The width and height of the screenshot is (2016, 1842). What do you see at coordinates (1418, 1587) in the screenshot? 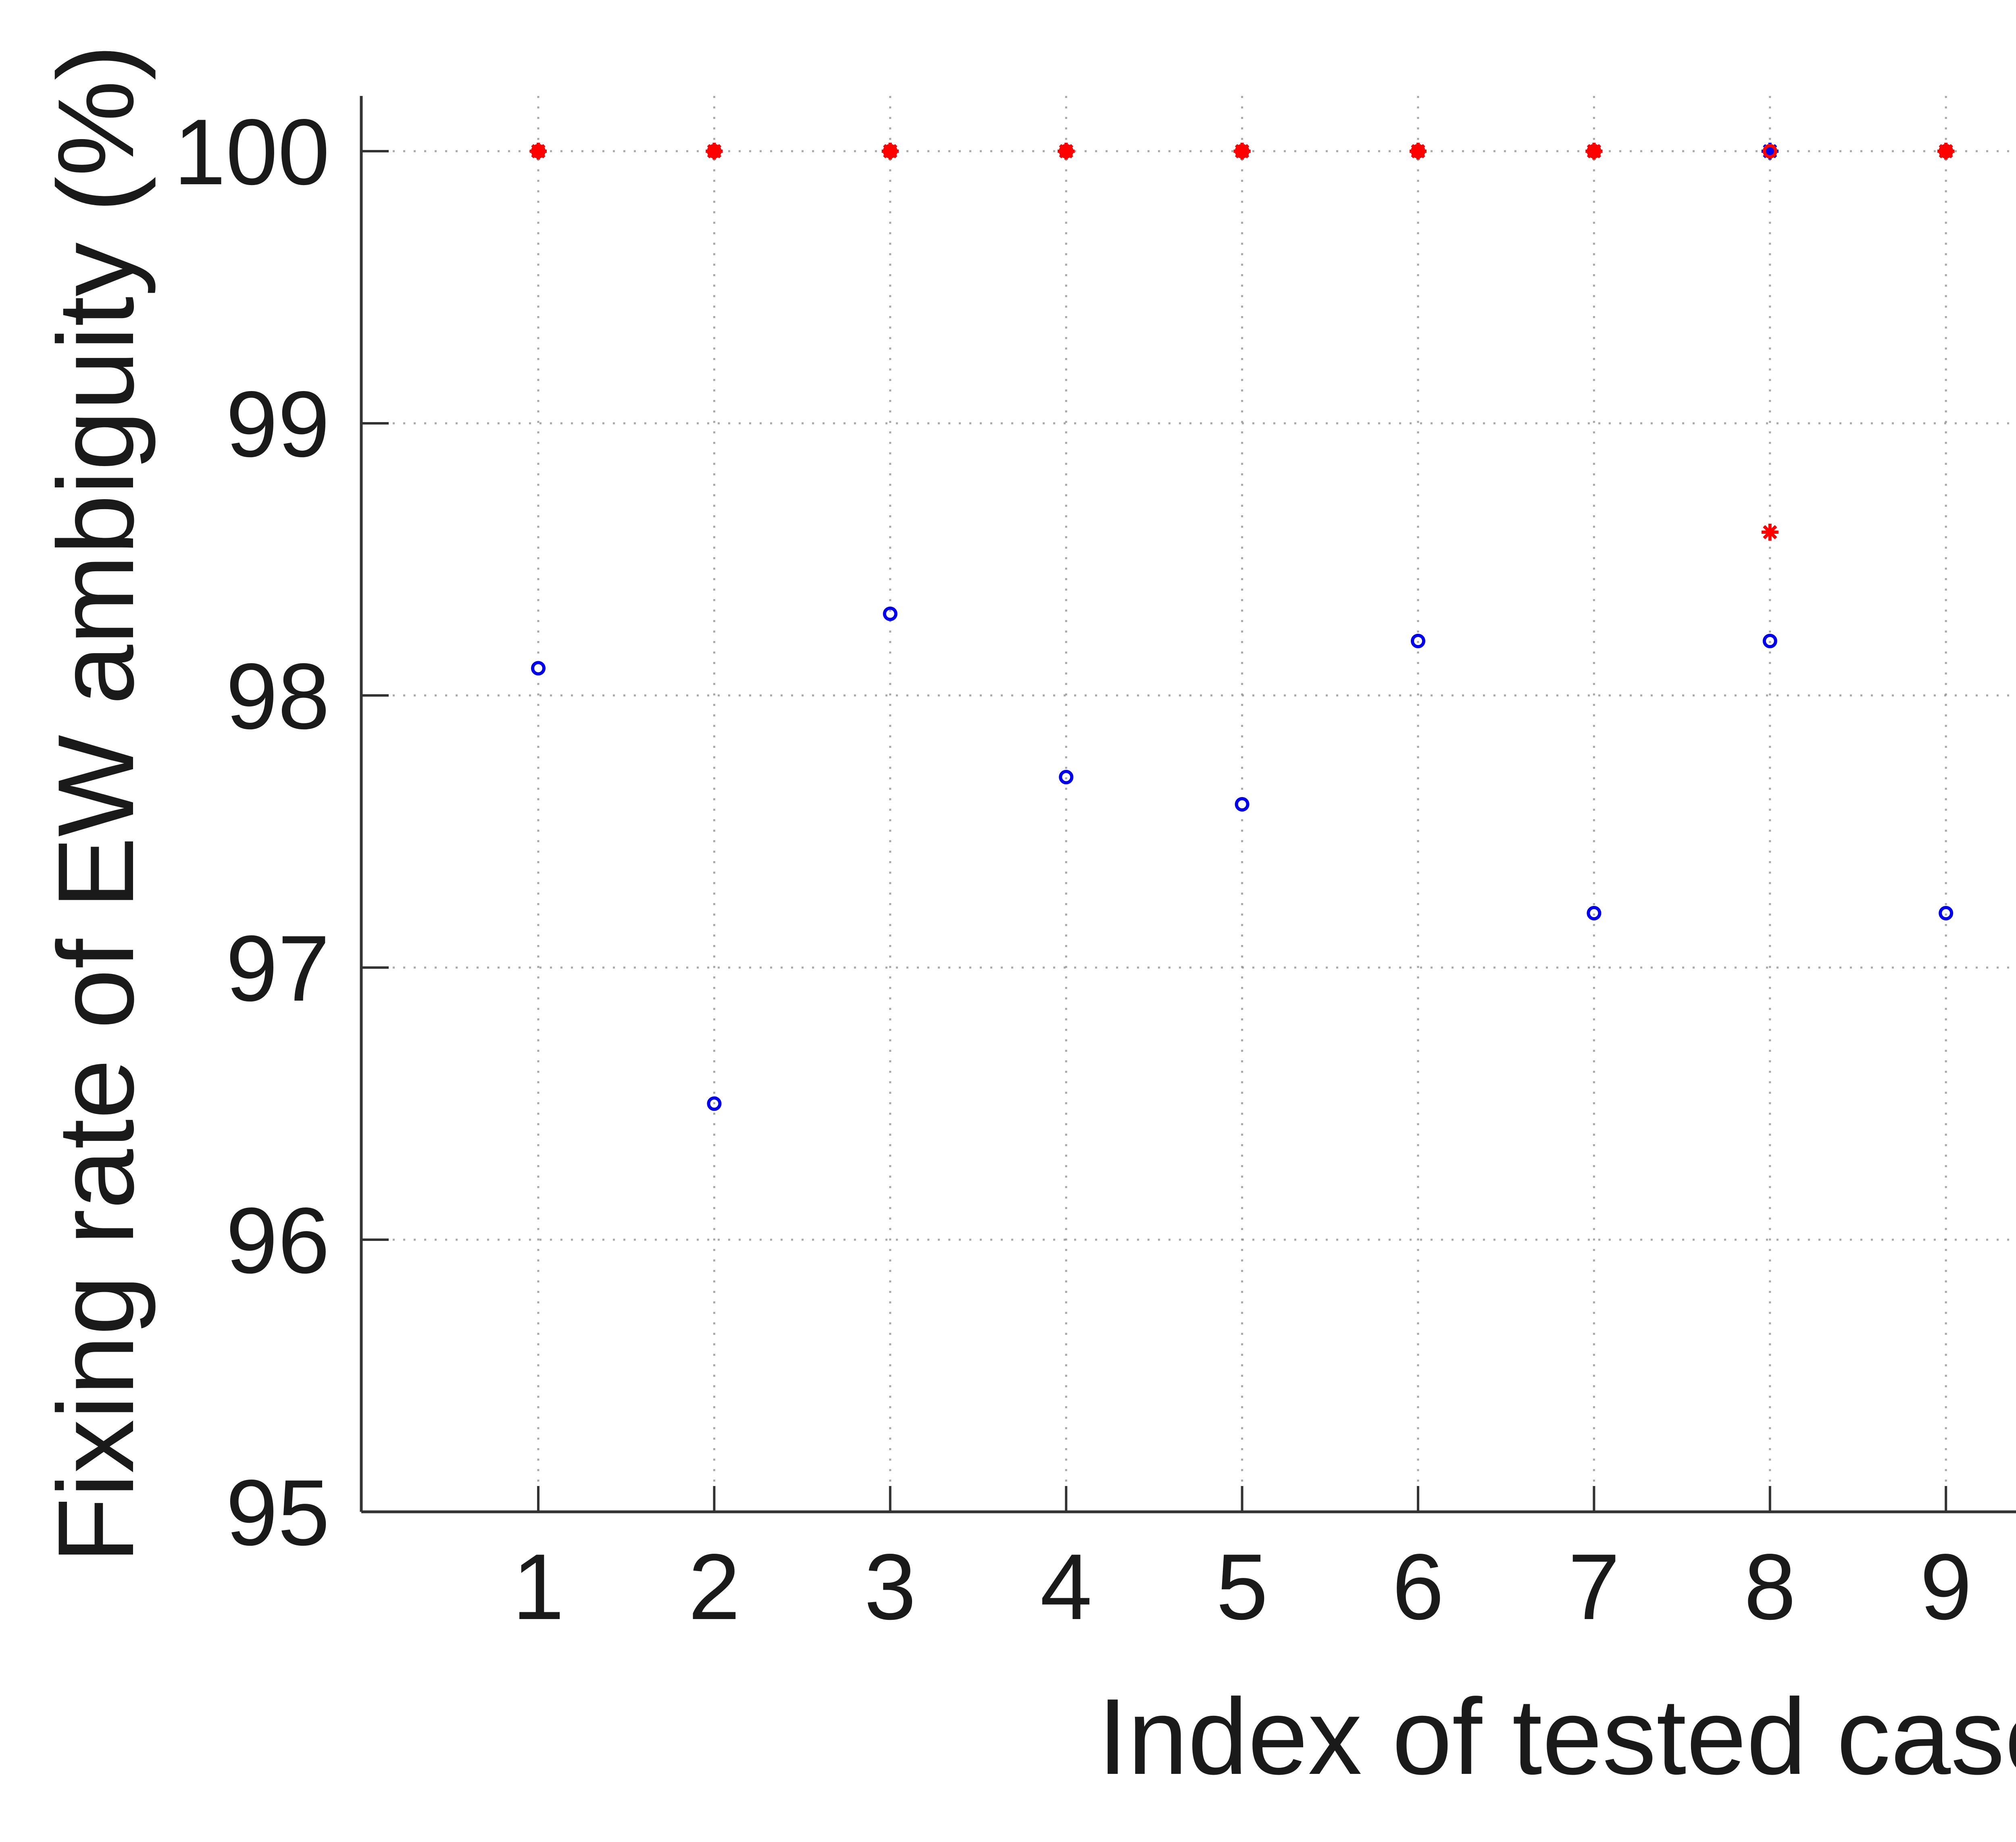
I see `x-tick-label: 6` at bounding box center [1418, 1587].